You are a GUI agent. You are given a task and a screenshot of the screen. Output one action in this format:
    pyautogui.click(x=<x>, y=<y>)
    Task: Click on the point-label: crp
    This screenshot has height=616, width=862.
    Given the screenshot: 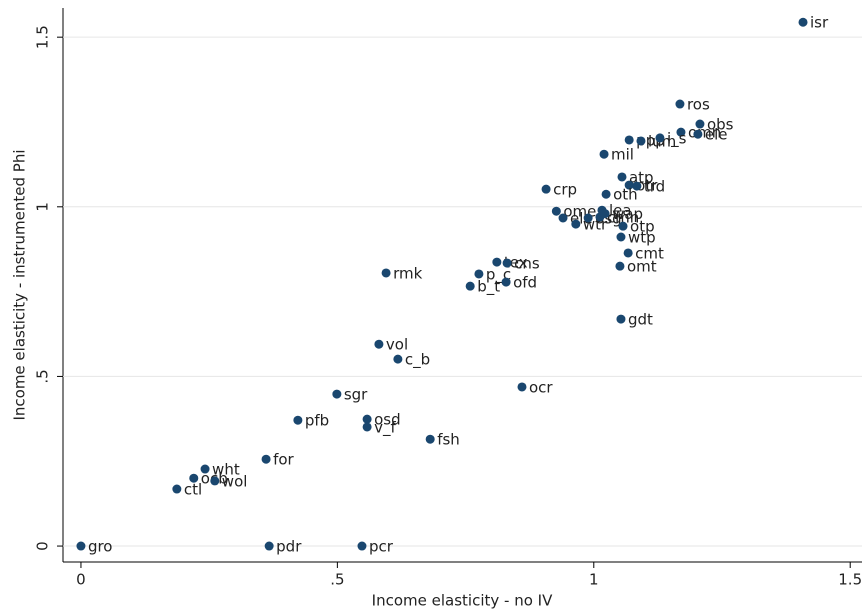 What is the action you would take?
    pyautogui.click(x=565, y=190)
    